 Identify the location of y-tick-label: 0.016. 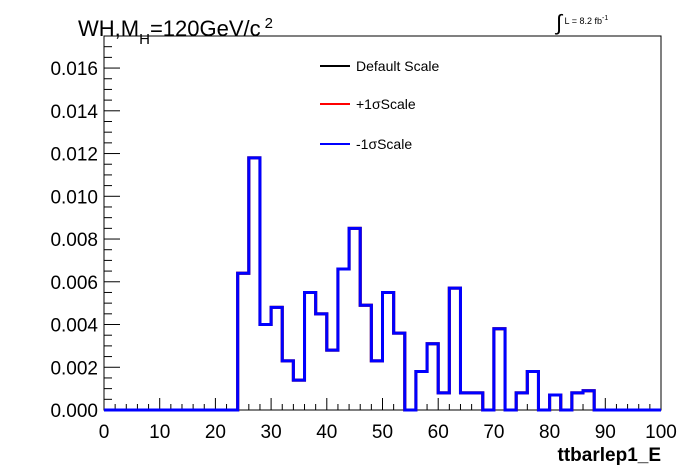
(74, 69).